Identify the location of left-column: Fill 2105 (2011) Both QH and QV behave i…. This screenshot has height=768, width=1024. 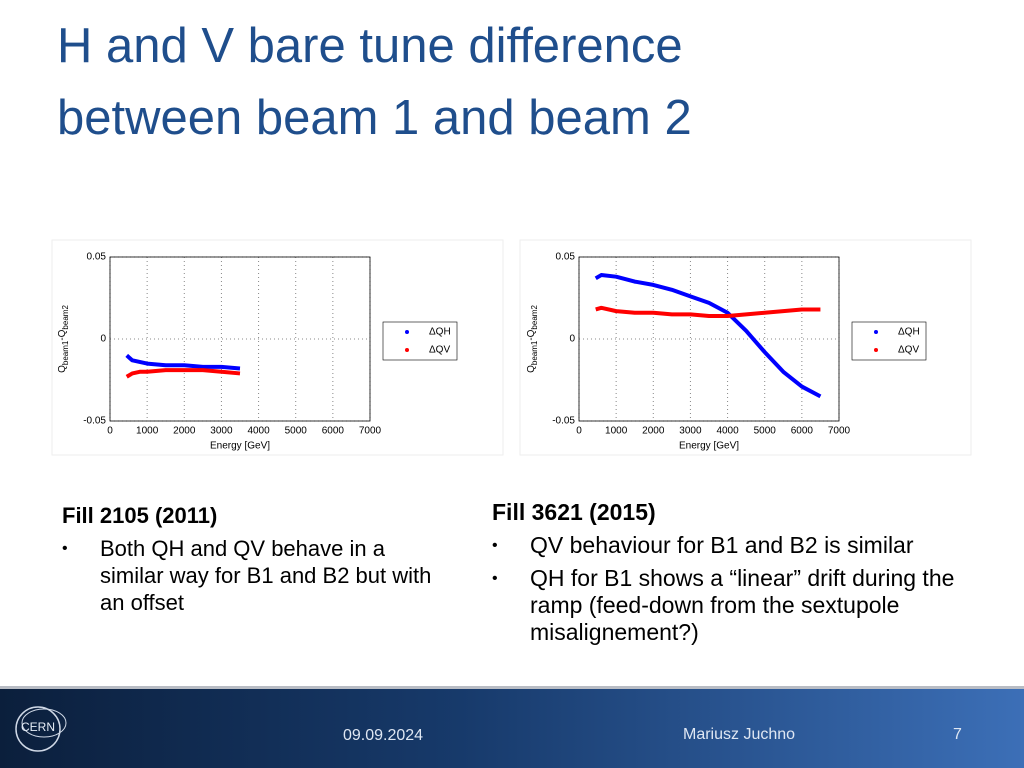
(257, 559).